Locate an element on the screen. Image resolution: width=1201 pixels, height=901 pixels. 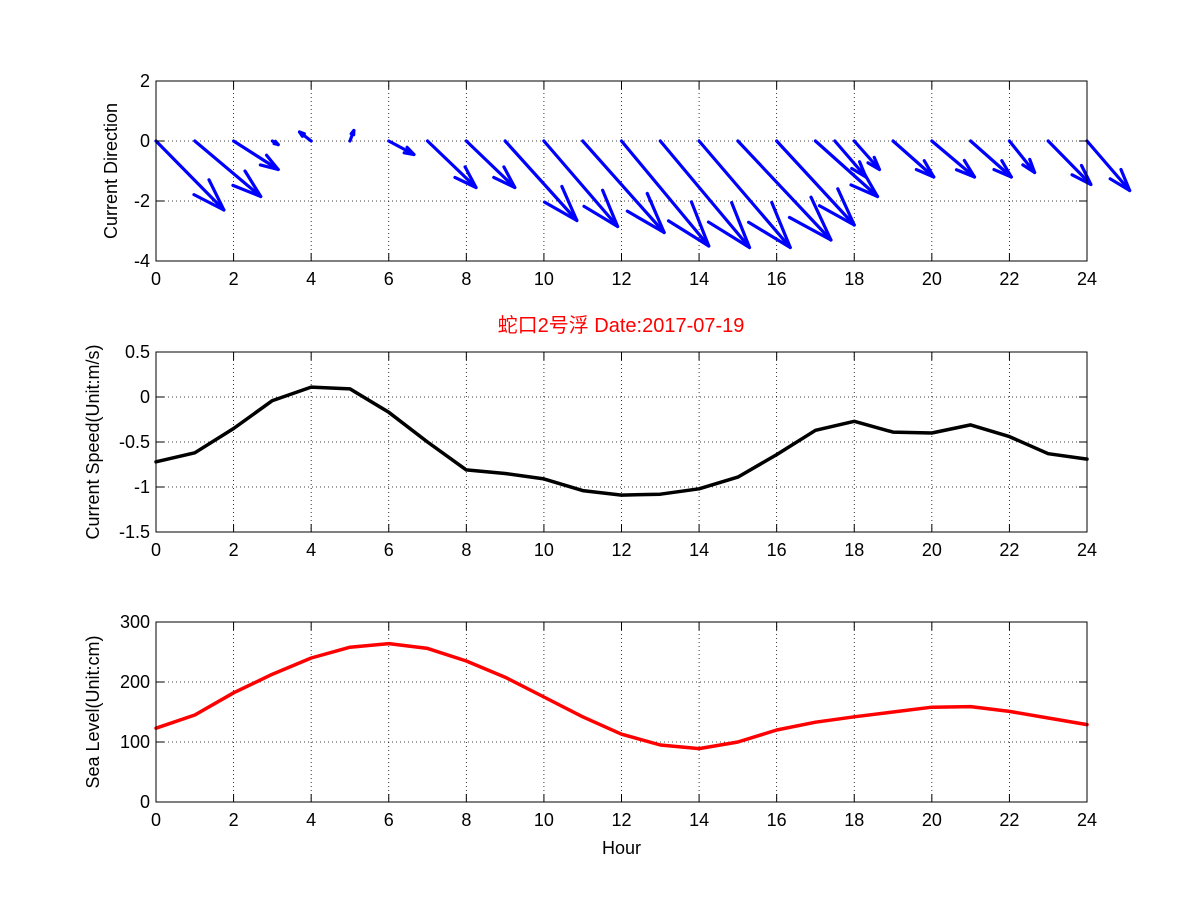
y-axis-label: Sea Level(Unit:cm) is located at coordinates (93, 711).